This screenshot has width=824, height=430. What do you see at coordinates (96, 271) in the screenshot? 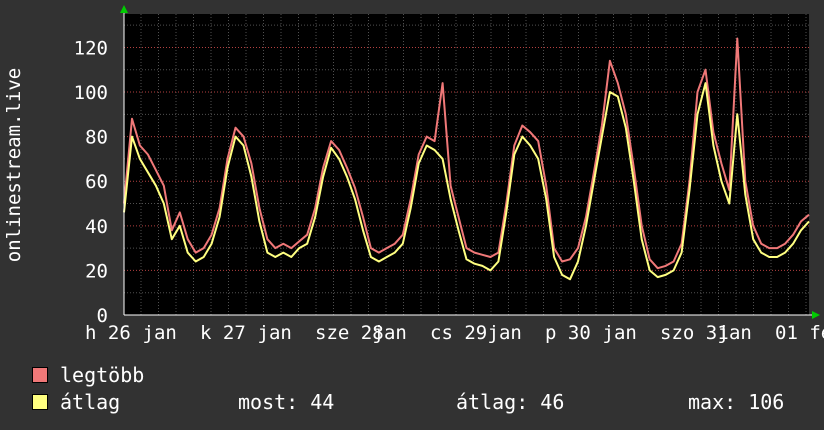
I see `y-tick-label: 20` at bounding box center [96, 271].